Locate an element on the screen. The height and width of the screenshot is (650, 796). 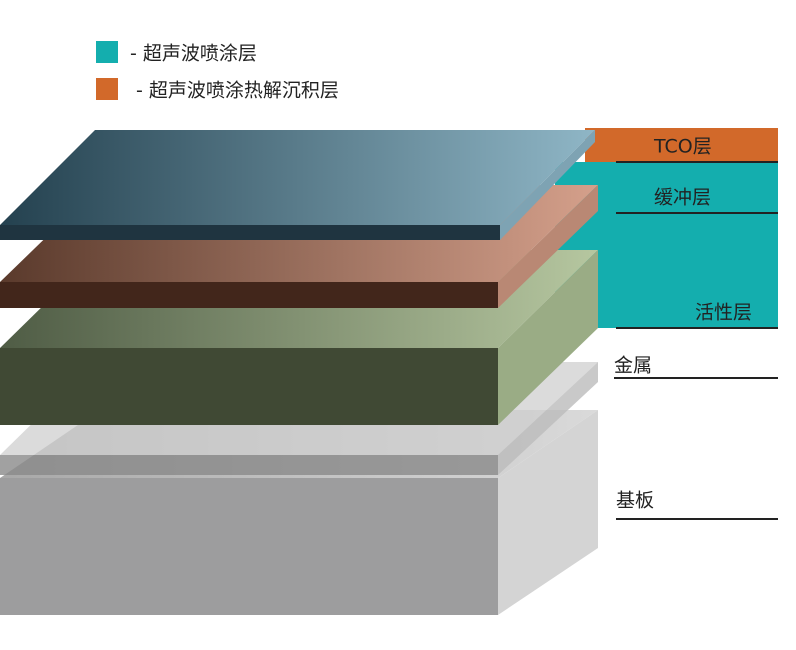
layer-label: 金属 is located at coordinates (633, 366).